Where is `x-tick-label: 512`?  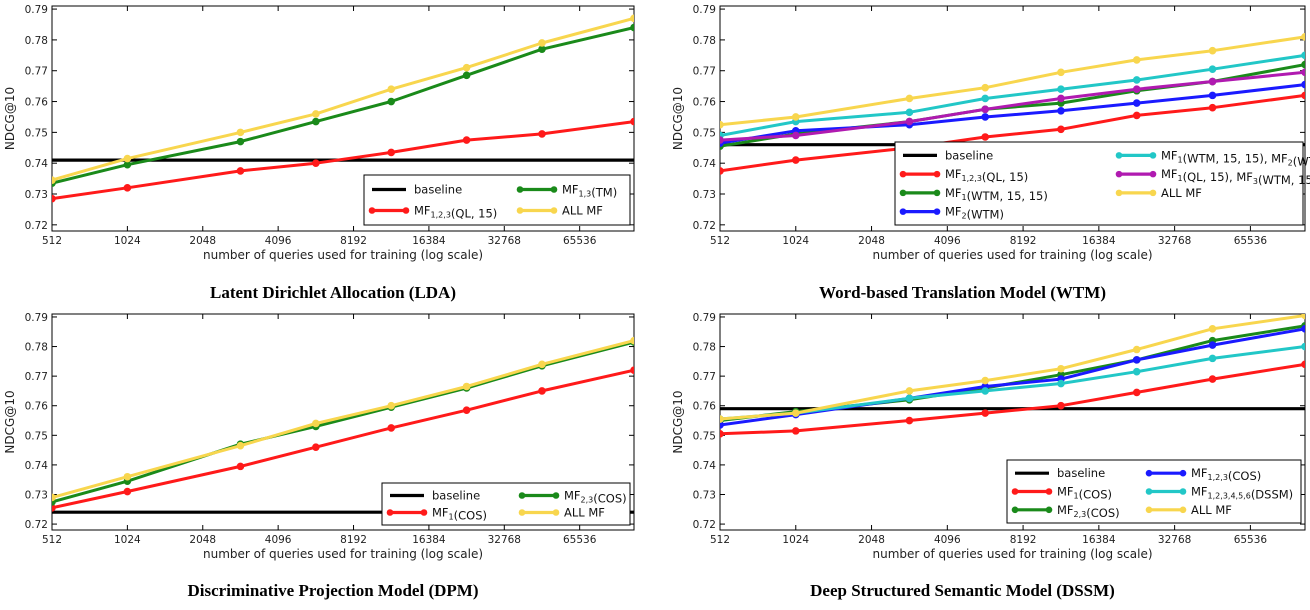 x-tick-label: 512 is located at coordinates (720, 241).